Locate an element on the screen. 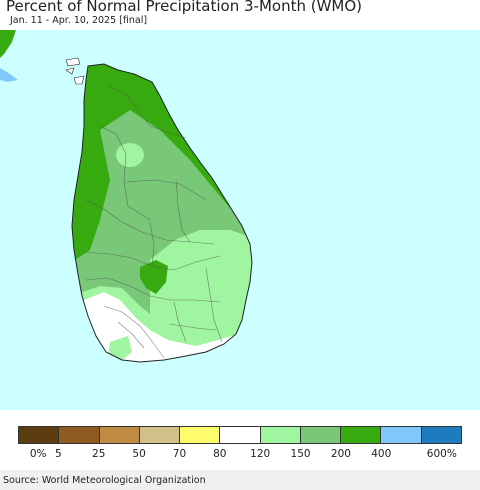 The width and height of the screenshot is (480, 490). legend-tick-label: 5 is located at coordinates (58, 454).